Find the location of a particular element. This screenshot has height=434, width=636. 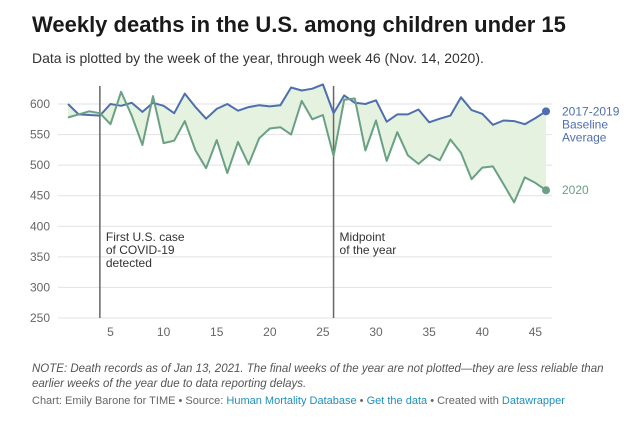

annotation-text: of COVID-19 is located at coordinates (140, 250).